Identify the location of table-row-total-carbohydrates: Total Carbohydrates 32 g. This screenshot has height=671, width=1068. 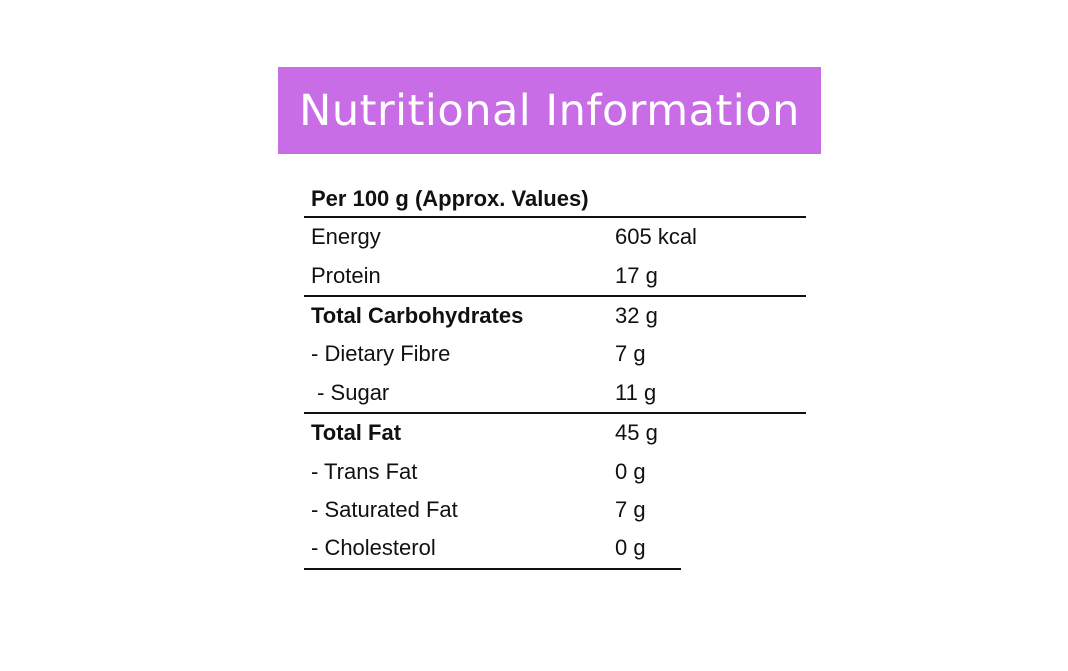
(555, 316).